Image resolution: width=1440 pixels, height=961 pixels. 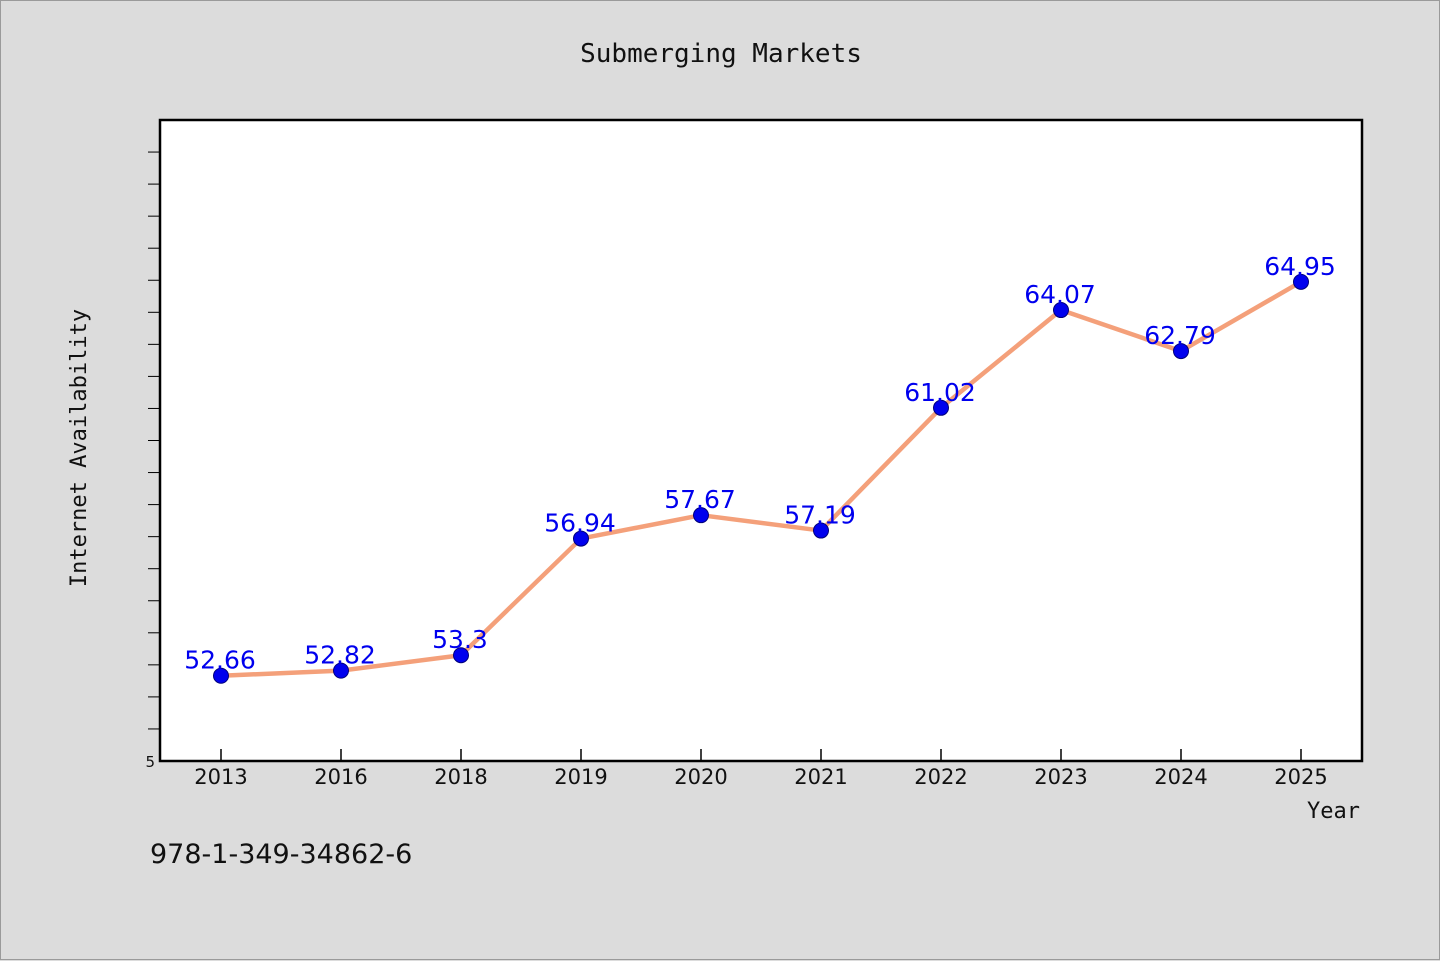 What do you see at coordinates (154, 440) in the screenshot?
I see `y-axis-ticks` at bounding box center [154, 440].